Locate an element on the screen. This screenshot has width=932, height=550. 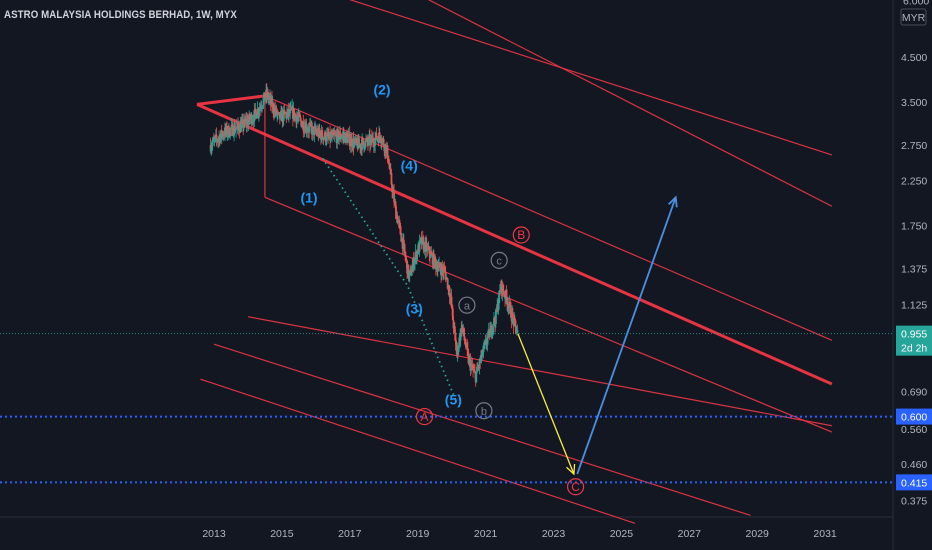
wave-path-forecast_down is located at coordinates (546, 404).